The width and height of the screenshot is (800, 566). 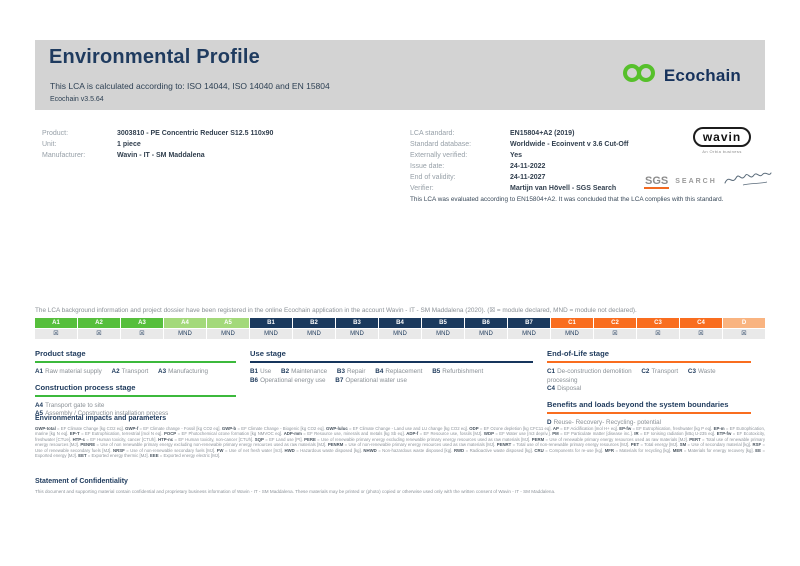 What do you see at coordinates (154, 57) in the screenshot?
I see `page-title: Environmental Profile` at bounding box center [154, 57].